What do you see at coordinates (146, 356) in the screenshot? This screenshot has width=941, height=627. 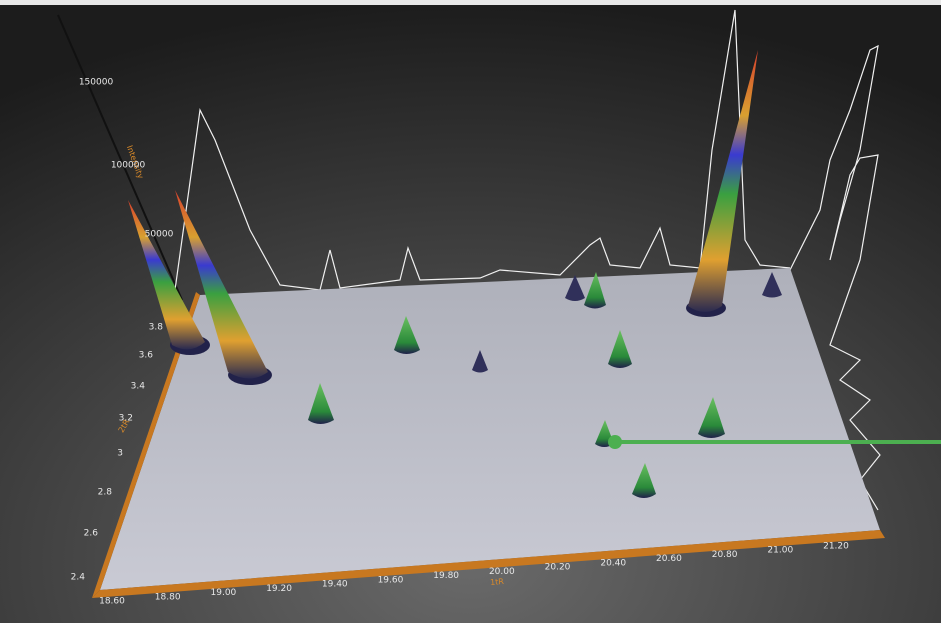 I see `second-axis-tick-label: 3.6` at bounding box center [146, 356].